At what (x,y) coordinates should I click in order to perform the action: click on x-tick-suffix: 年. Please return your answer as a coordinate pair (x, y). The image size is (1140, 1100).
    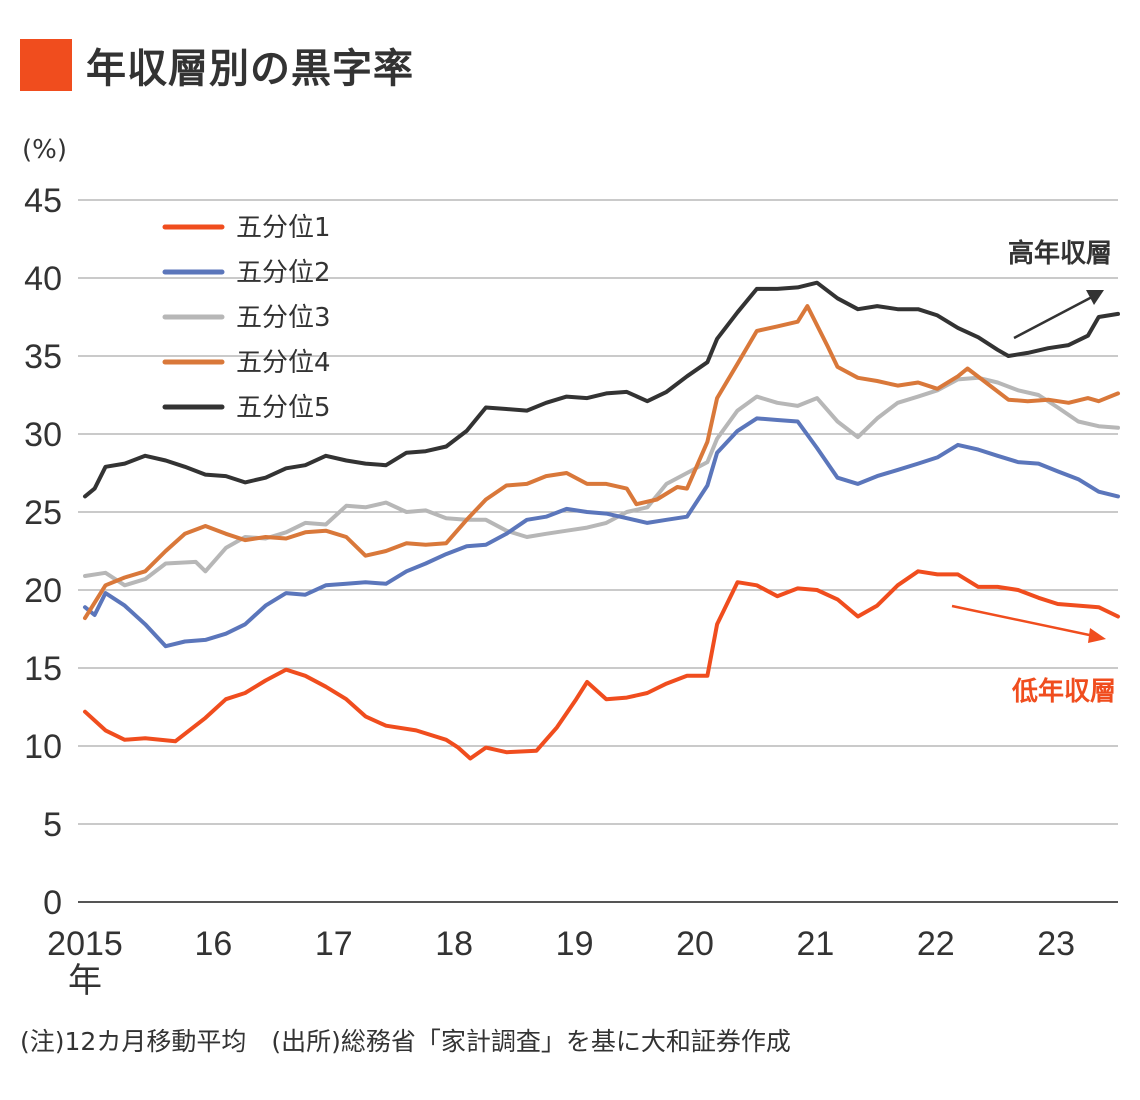
    Looking at the image, I should click on (85, 981).